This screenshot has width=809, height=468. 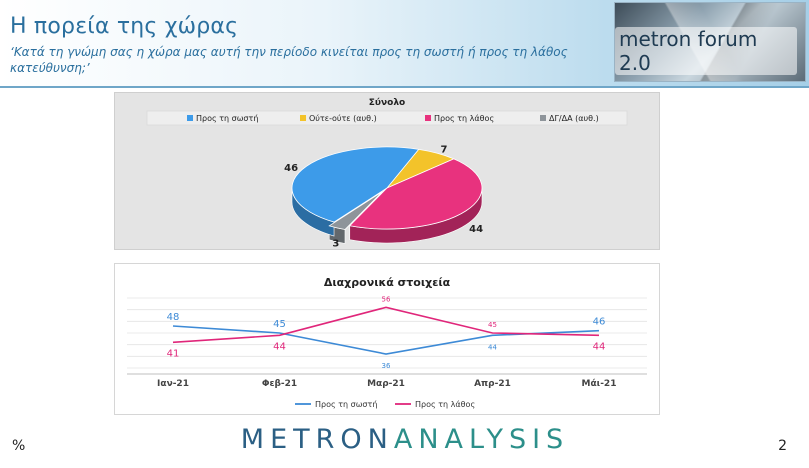 What do you see at coordinates (599, 322) in the screenshot?
I see `line-data-label: 46` at bounding box center [599, 322].